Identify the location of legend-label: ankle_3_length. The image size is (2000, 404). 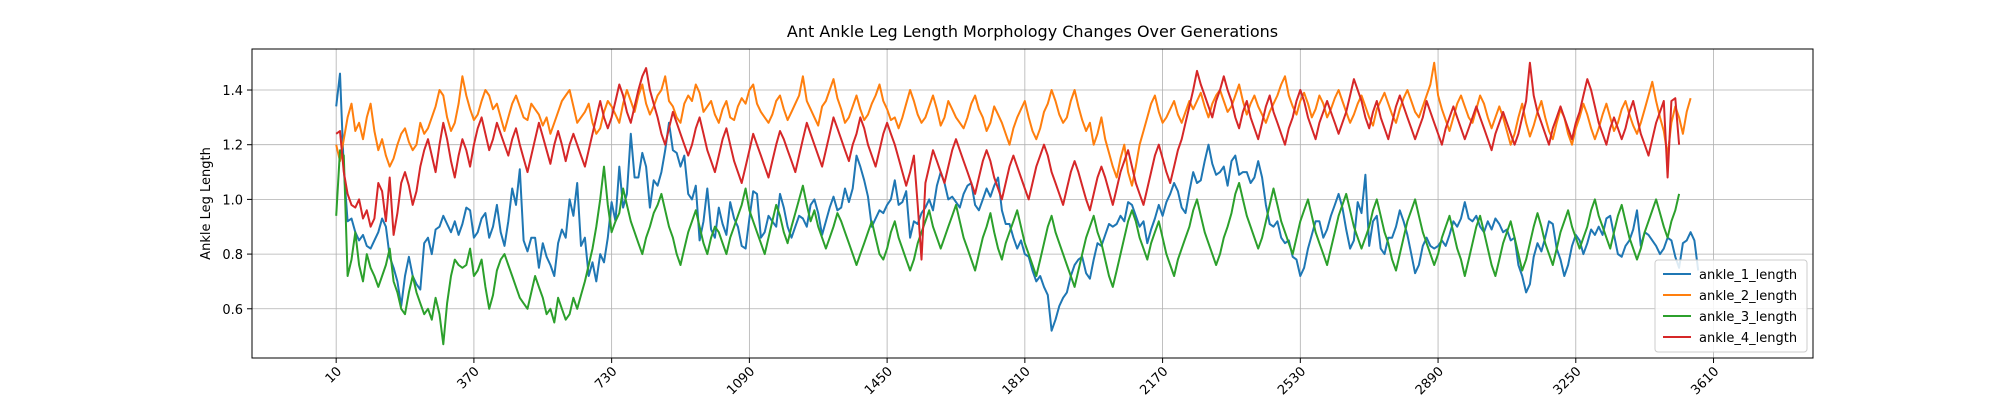
(1748, 317).